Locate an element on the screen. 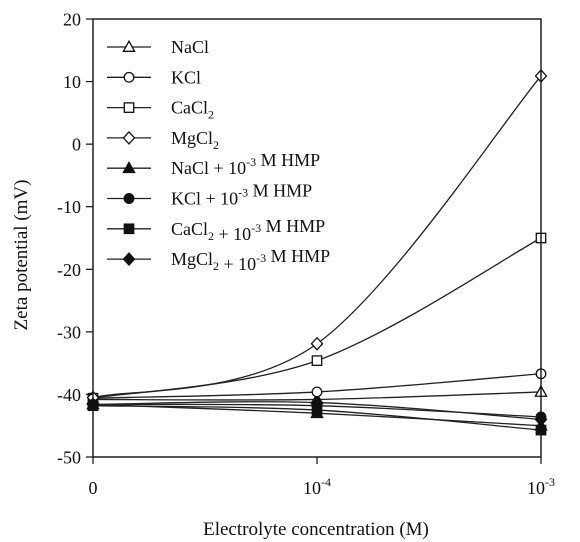  data-point-diamond-open is located at coordinates (317, 343).